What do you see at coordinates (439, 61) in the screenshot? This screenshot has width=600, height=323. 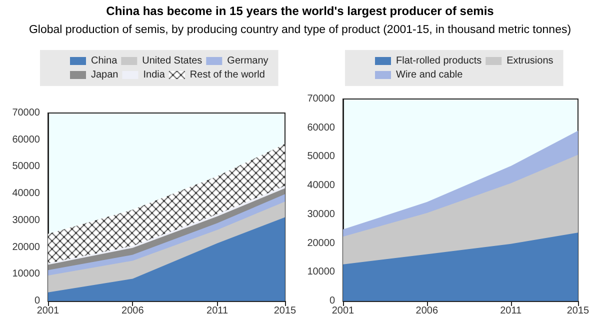 I see `legend-label: Flat-rolled products` at bounding box center [439, 61].